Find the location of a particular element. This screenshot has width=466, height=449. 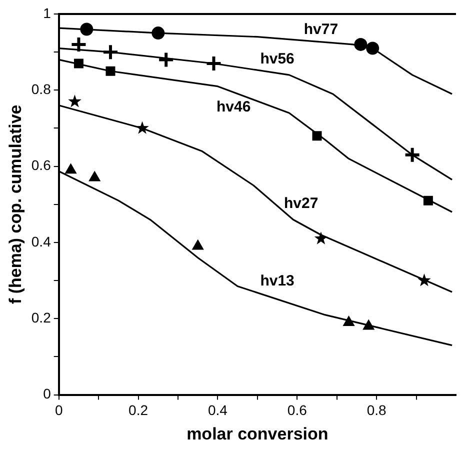

y-tick-label: 0.8 is located at coordinates (41, 89).